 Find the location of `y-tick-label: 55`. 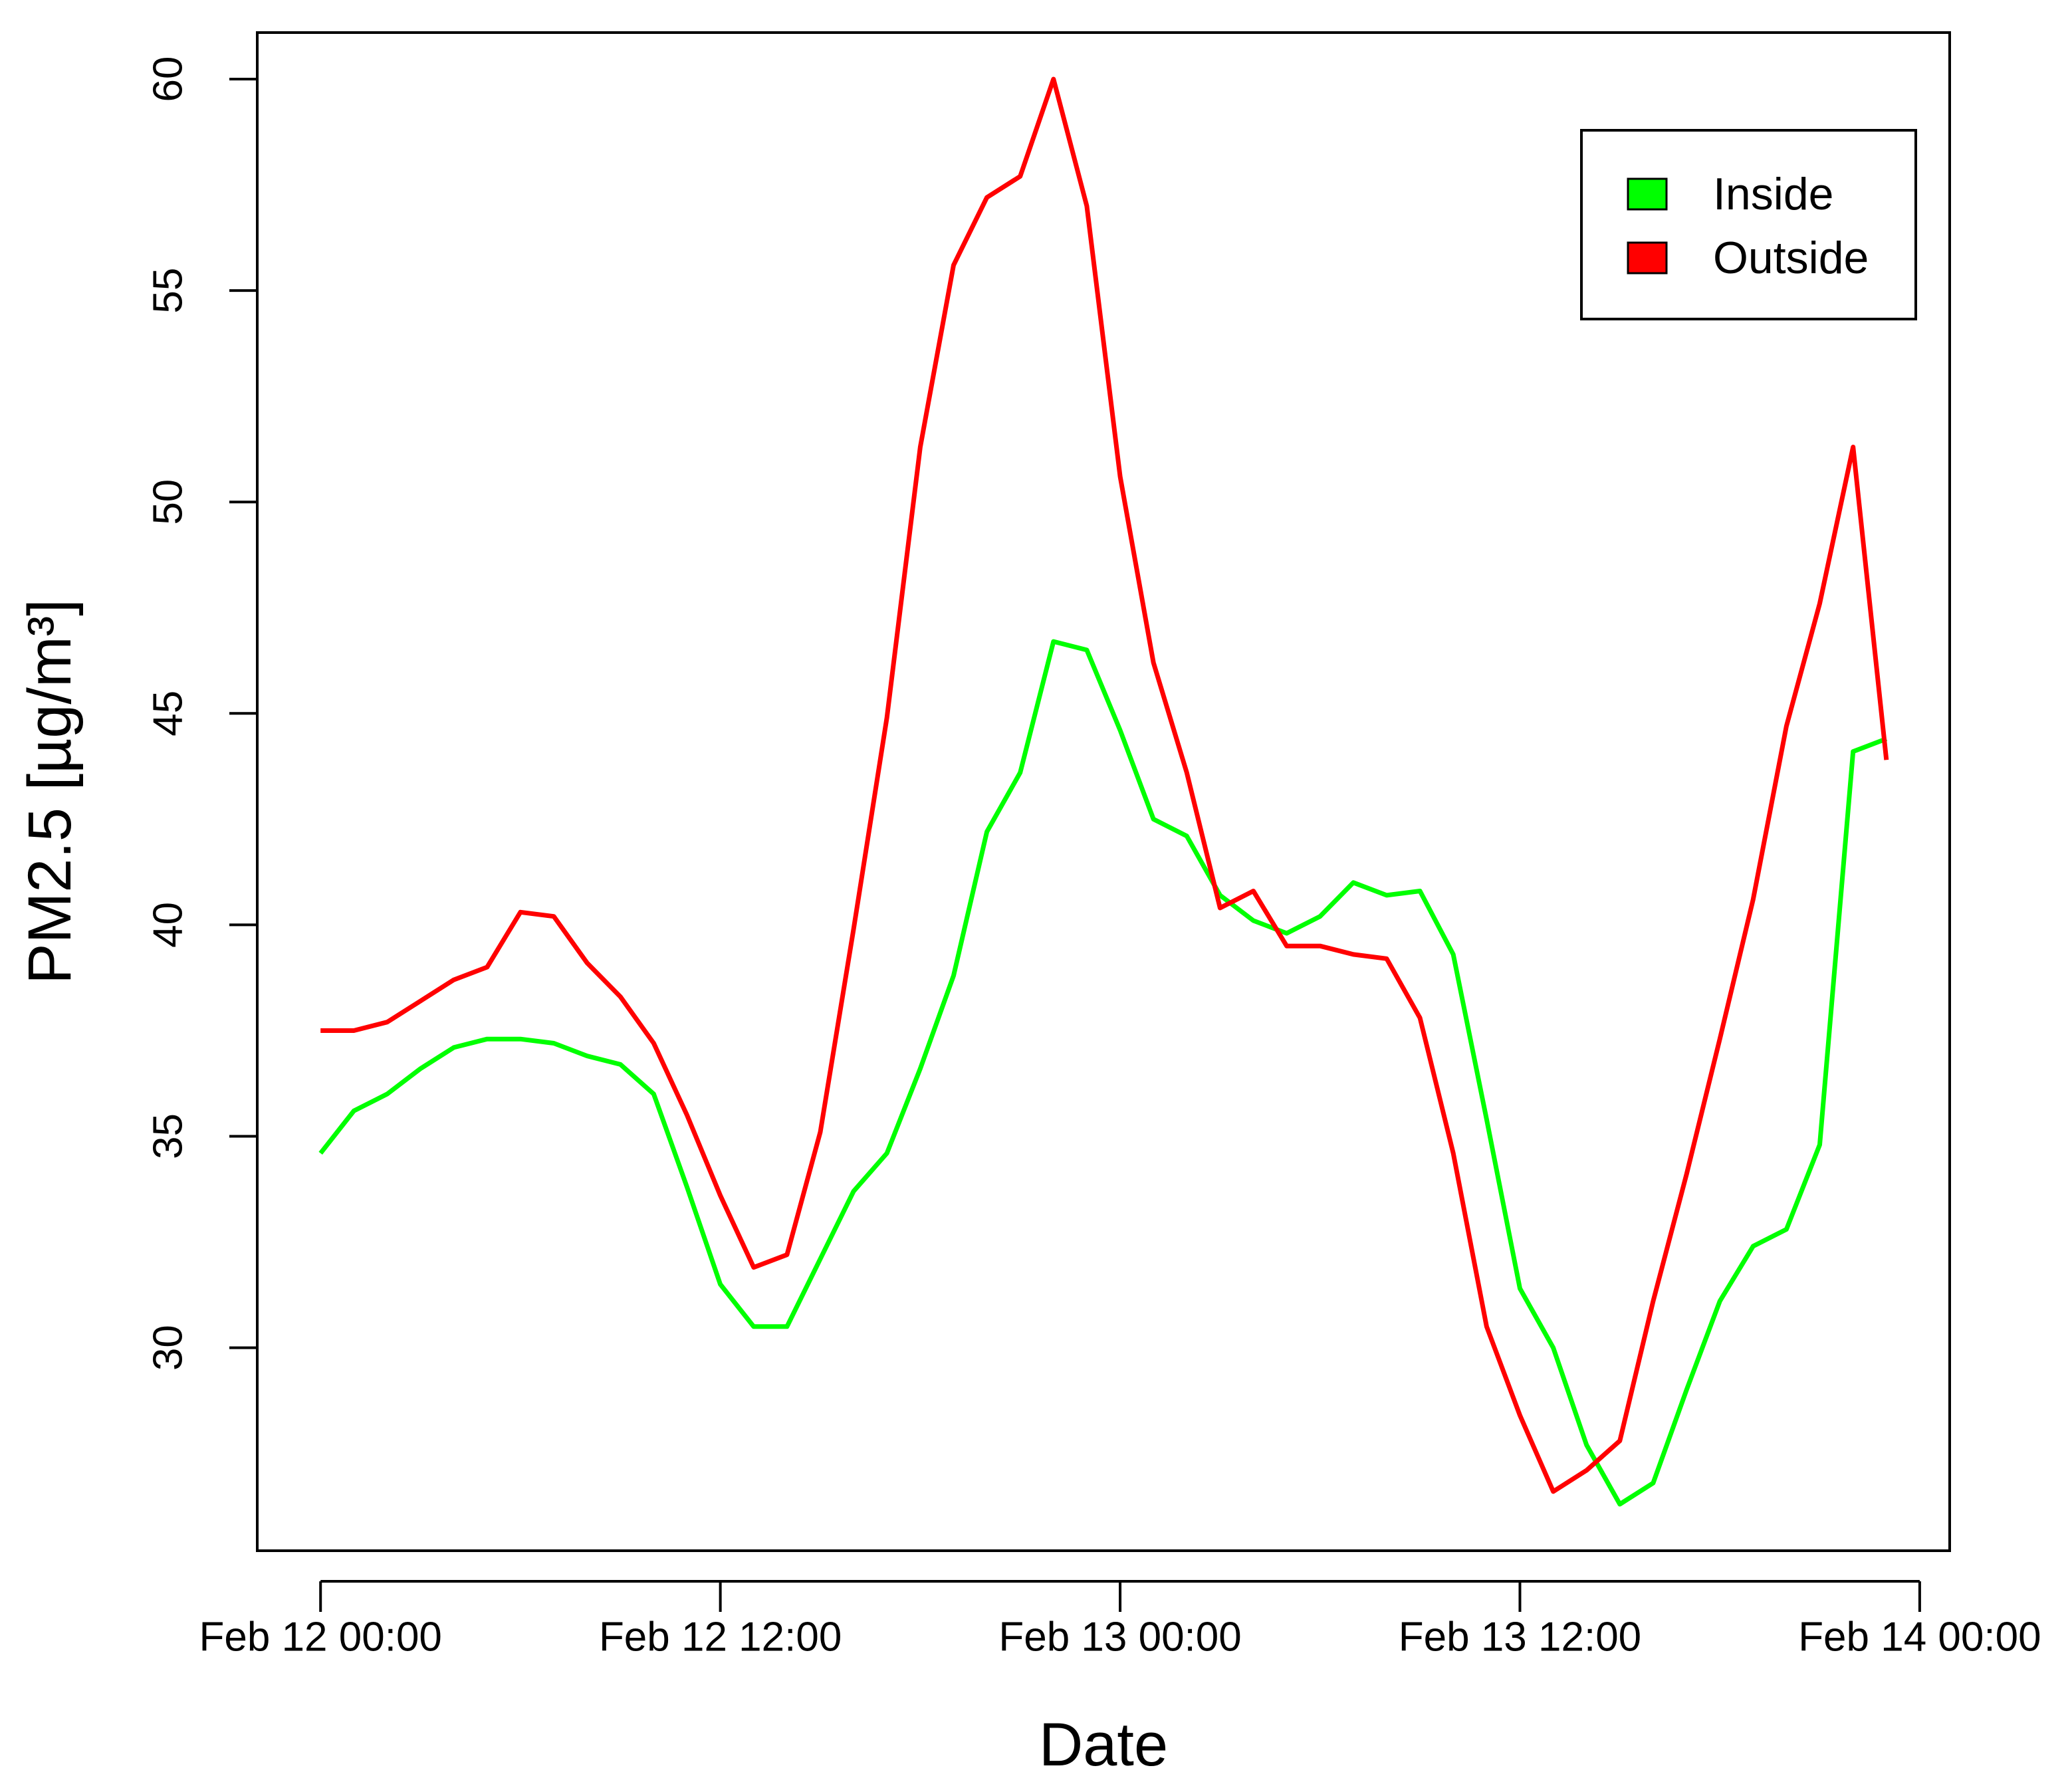

y-tick-label: 55 is located at coordinates (168, 291).